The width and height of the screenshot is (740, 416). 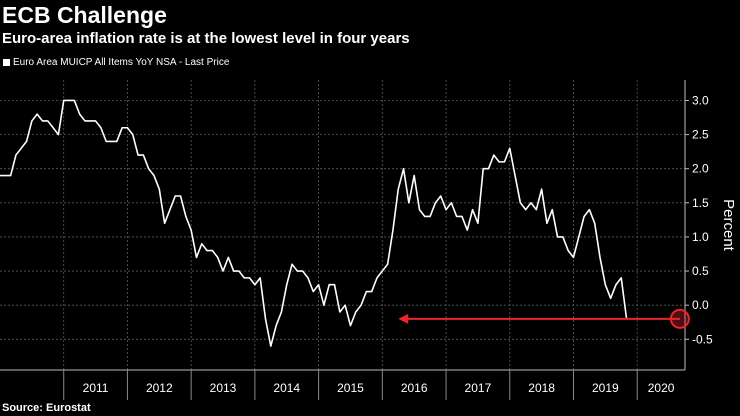 What do you see at coordinates (700, 271) in the screenshot?
I see `y-tick-label: 0.5` at bounding box center [700, 271].